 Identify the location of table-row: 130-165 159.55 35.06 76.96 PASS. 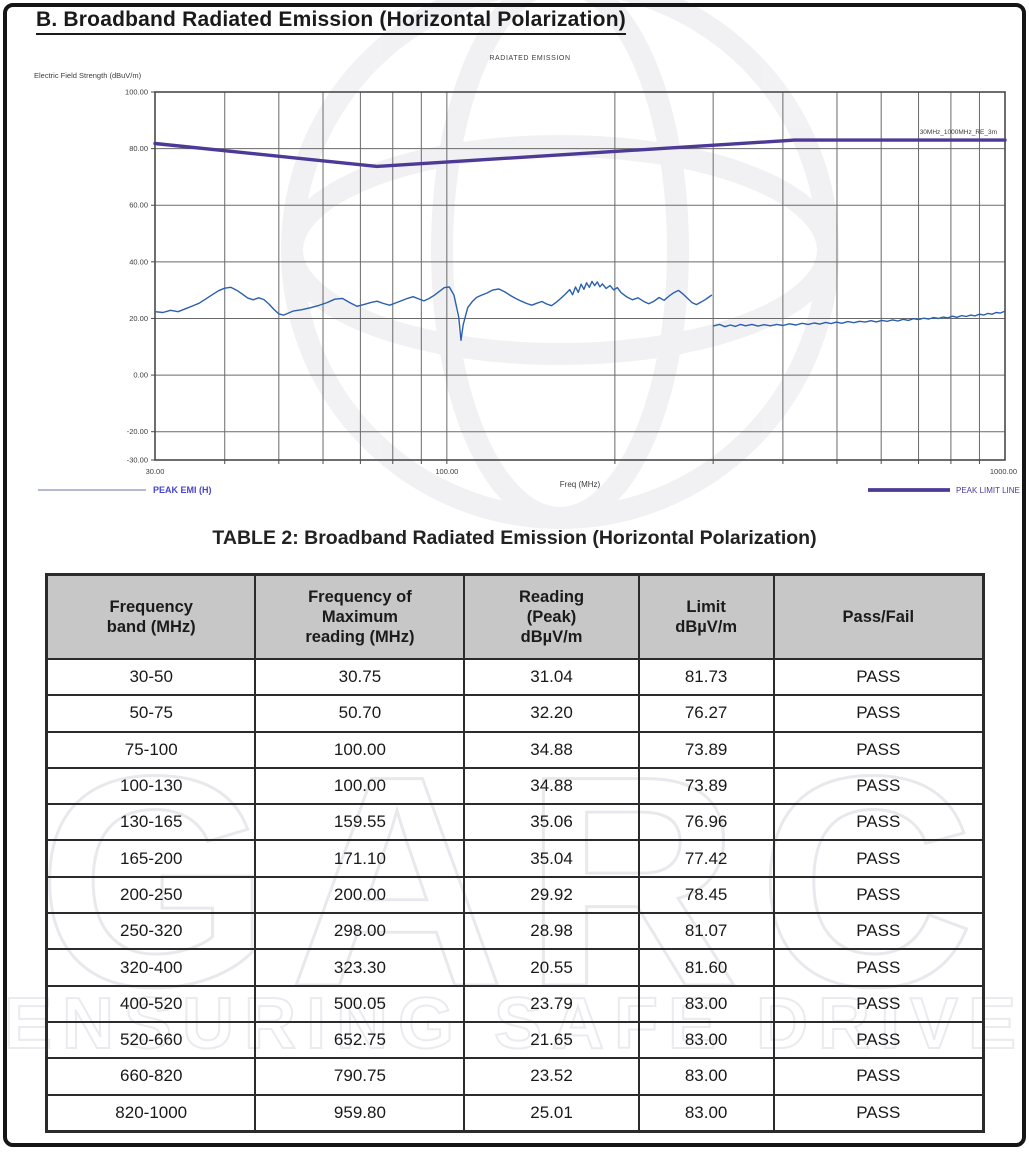
(515, 822).